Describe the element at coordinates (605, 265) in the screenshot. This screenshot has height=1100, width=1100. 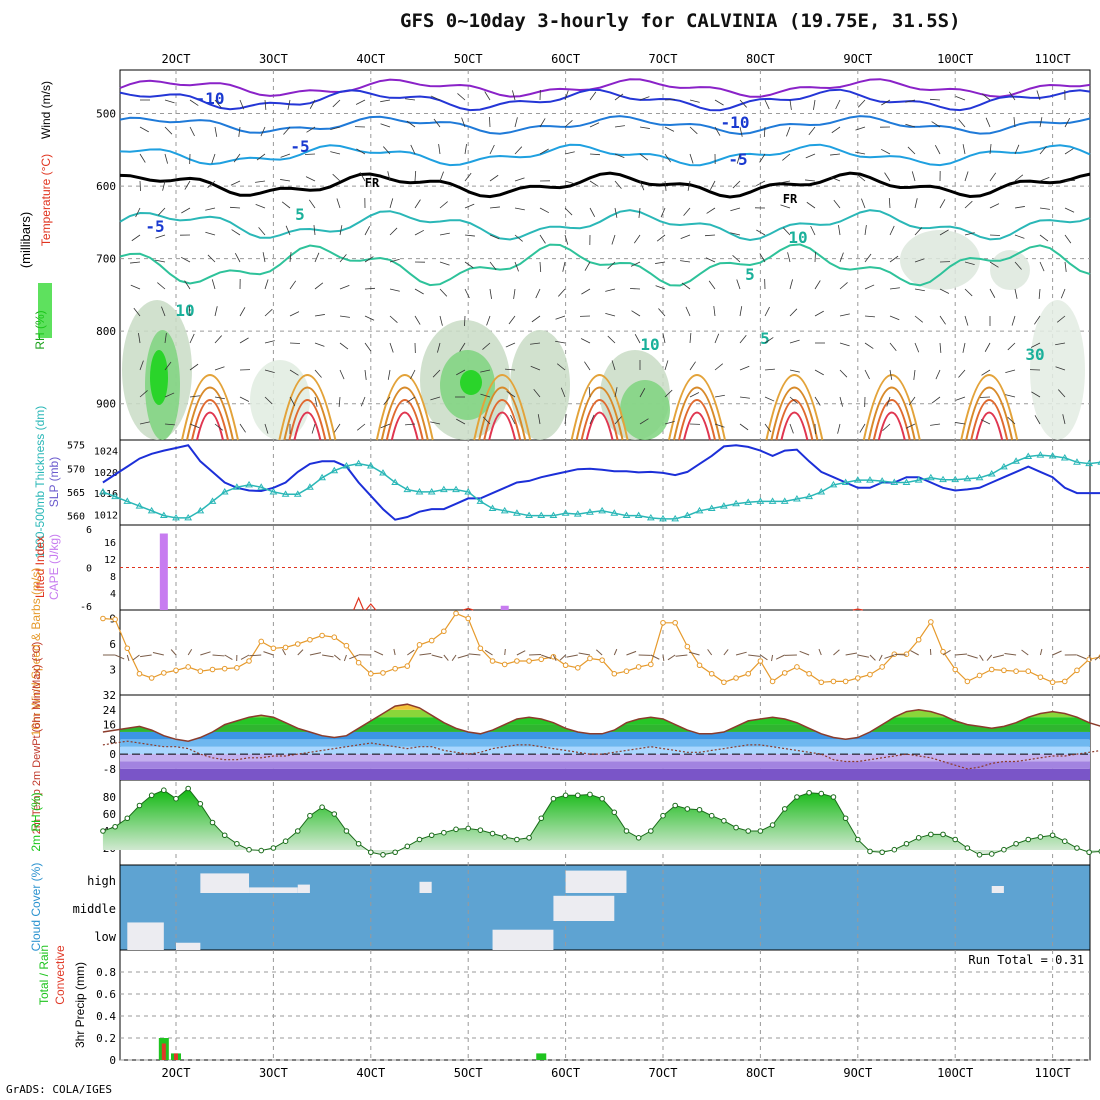
I see `isotherm-pos10` at that location.